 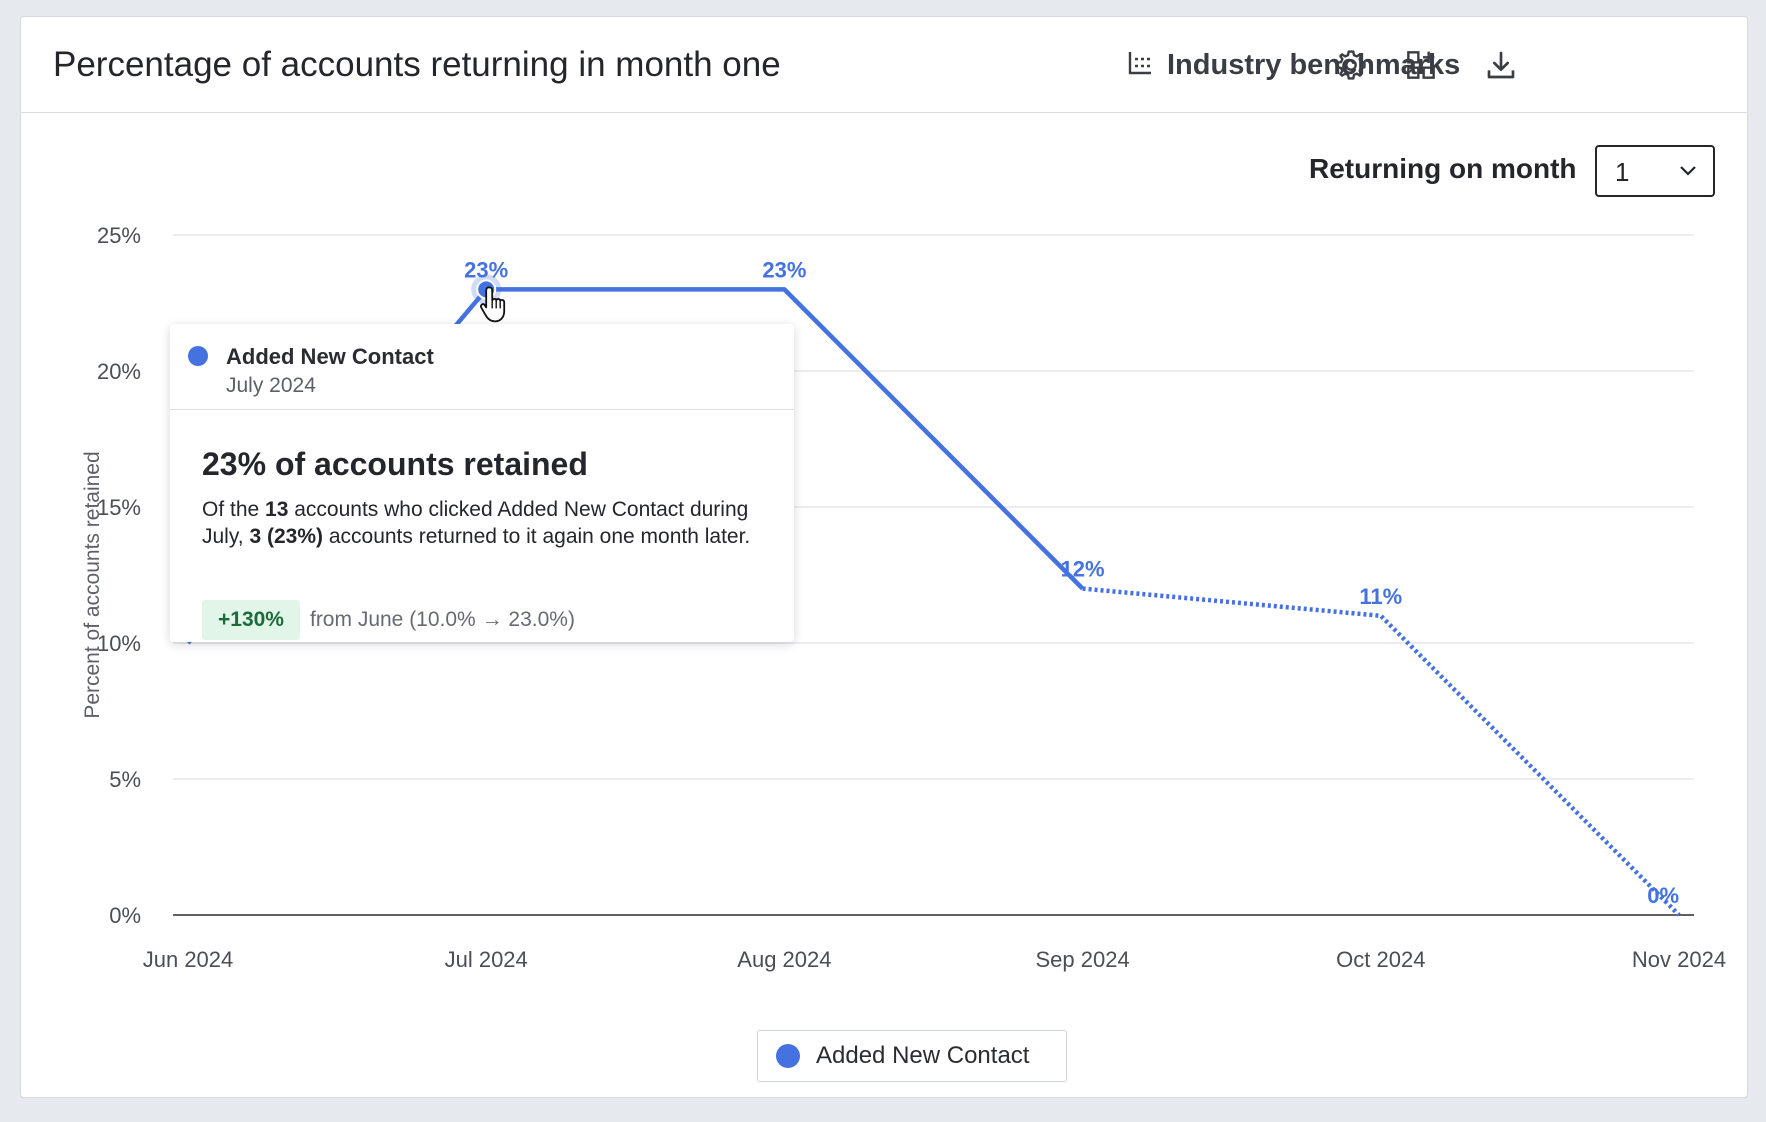 I want to click on data-label: 11%, so click(x=1380, y=596).